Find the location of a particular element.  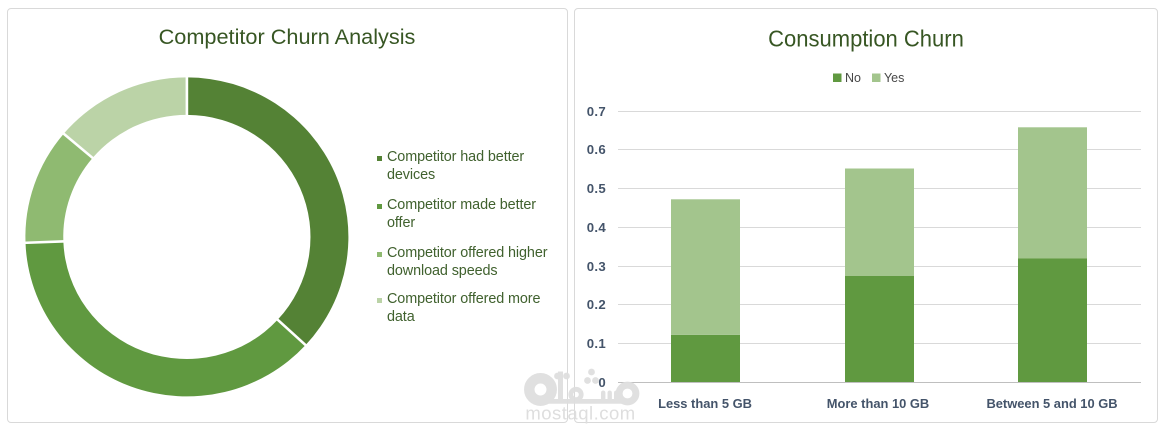

svg-text: mostaql.com is located at coordinates (580, 413).